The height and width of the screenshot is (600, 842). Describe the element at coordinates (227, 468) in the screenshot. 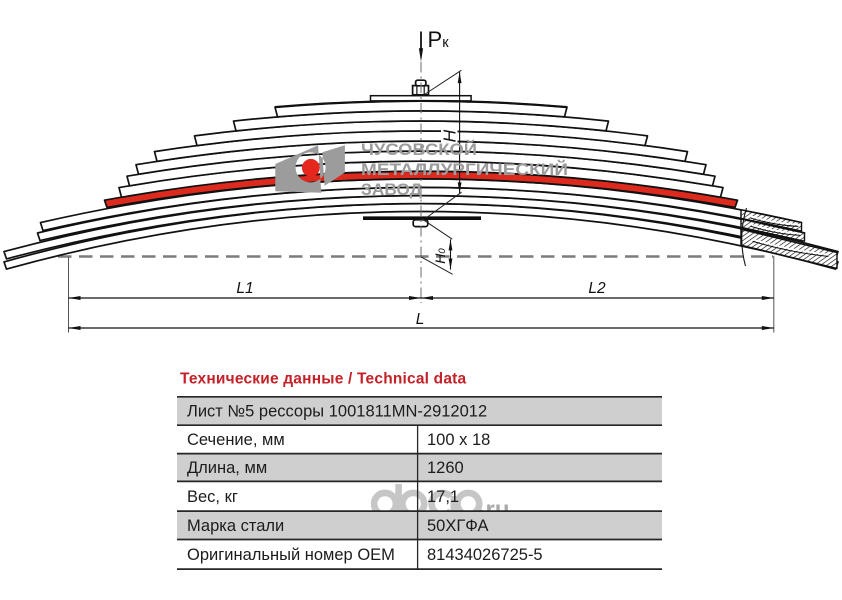

I see `svg-text: Длина, мм` at that location.